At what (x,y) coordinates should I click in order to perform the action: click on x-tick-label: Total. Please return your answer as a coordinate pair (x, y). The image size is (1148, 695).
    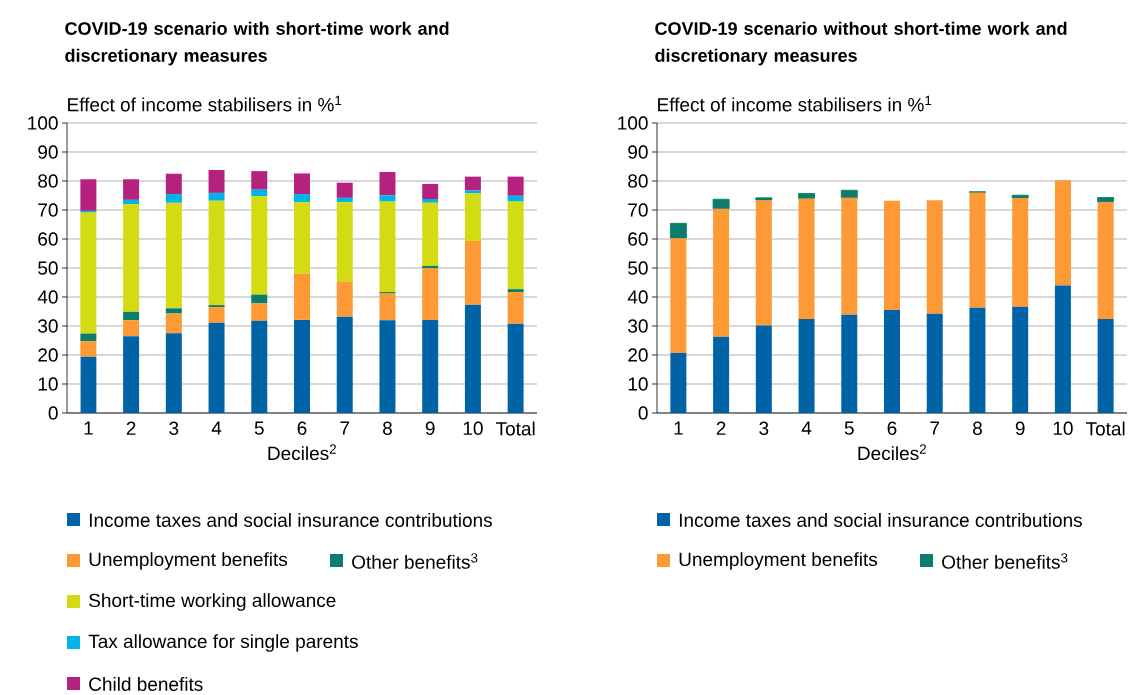
    Looking at the image, I should click on (1105, 428).